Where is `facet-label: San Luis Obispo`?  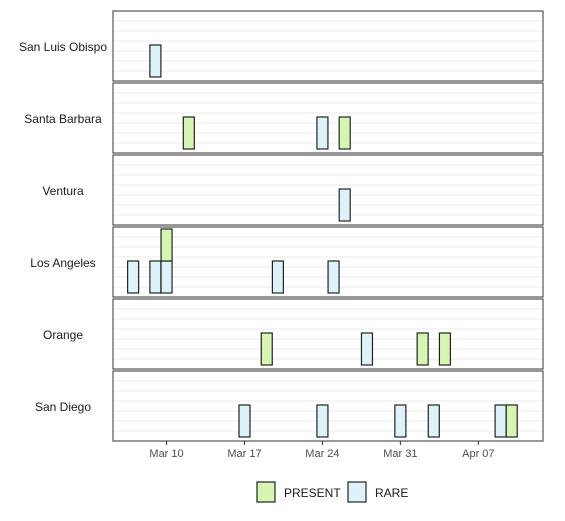 facet-label: San Luis Obispo is located at coordinates (63, 47).